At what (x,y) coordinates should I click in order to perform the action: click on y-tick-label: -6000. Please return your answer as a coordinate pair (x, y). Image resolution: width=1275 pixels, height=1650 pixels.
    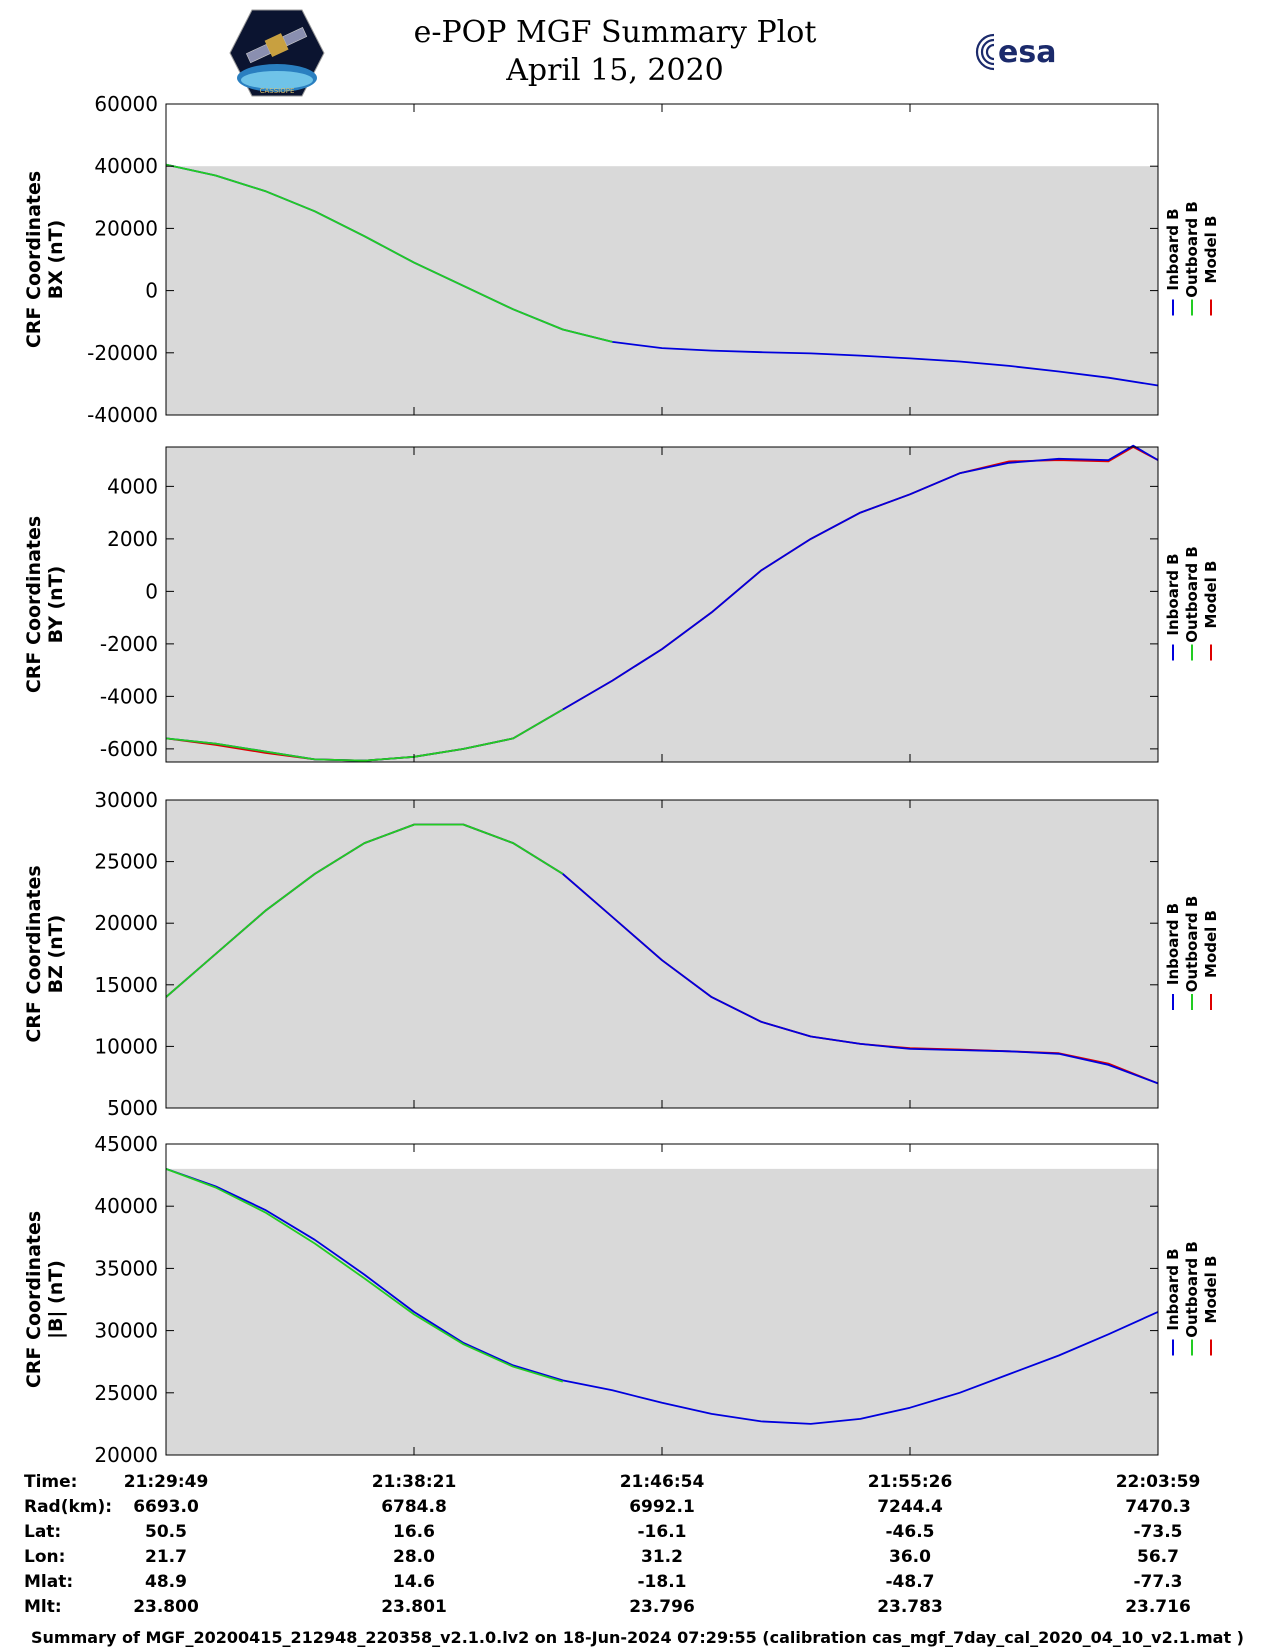
    Looking at the image, I should click on (129, 749).